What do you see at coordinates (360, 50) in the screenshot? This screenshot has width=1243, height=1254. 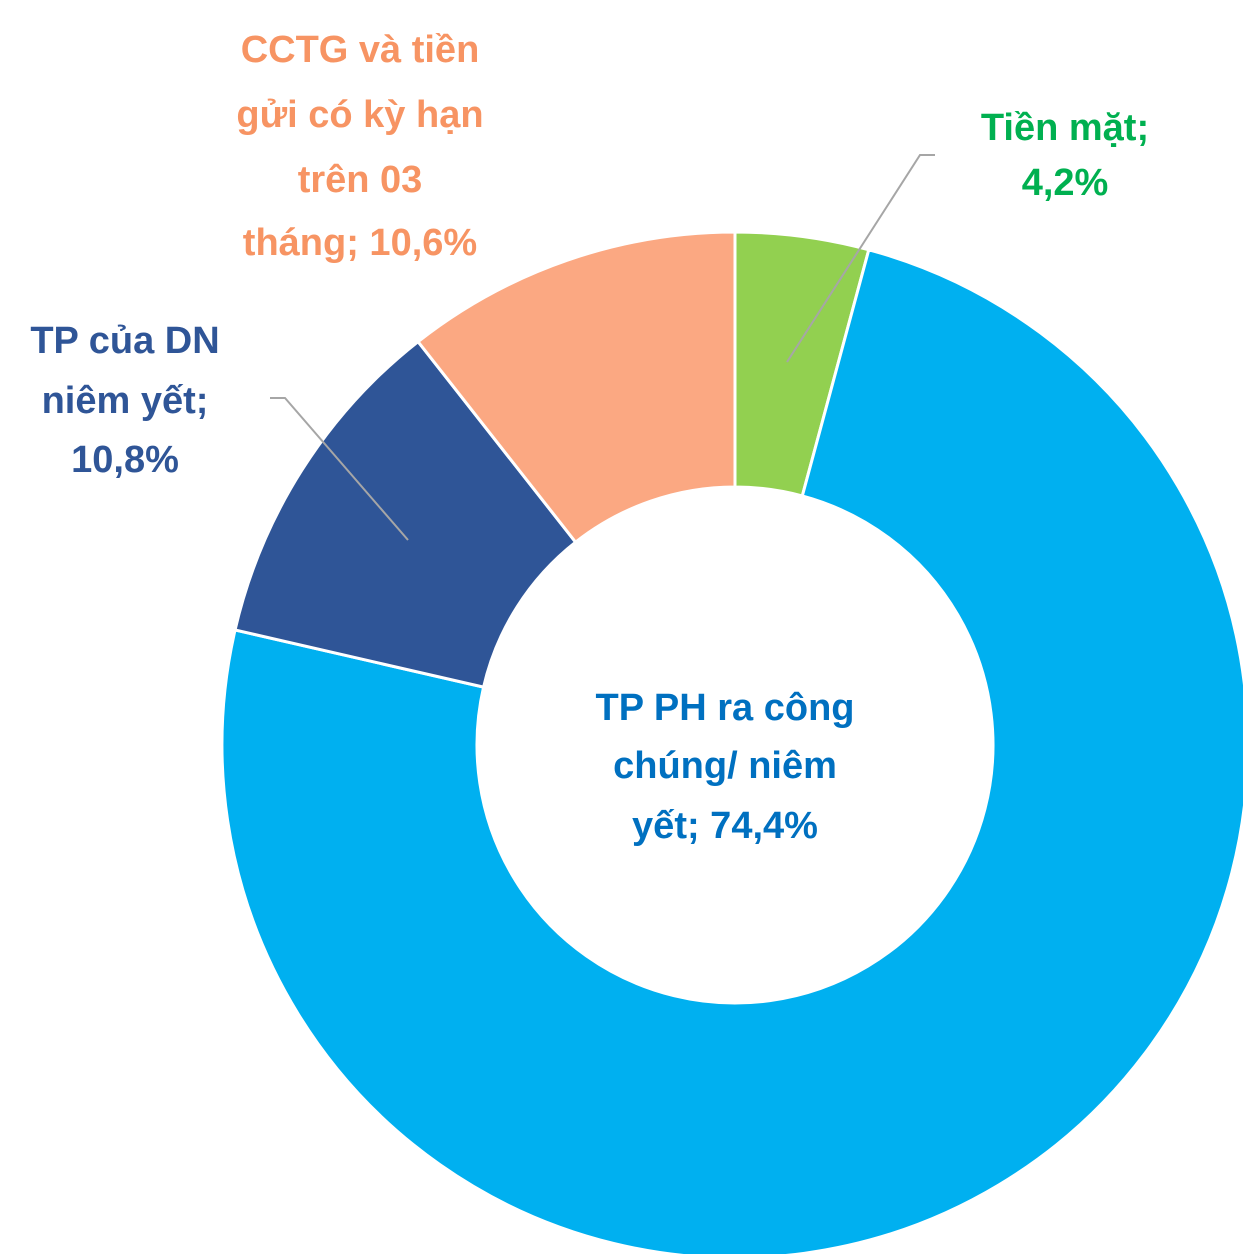 I see `data-label: CCTG và tiền` at bounding box center [360, 50].